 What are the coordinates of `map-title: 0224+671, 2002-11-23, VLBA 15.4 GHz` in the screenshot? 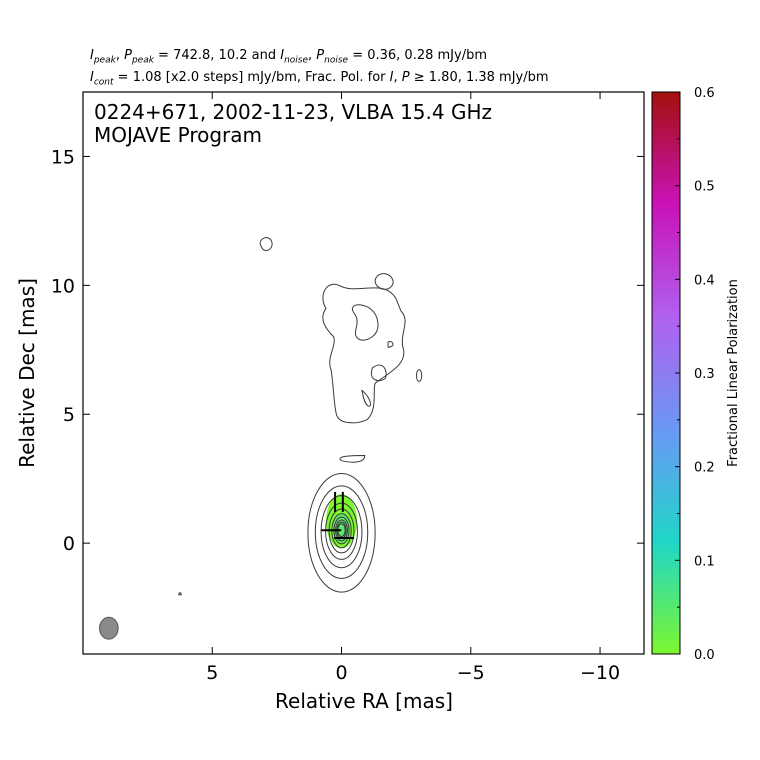 It's located at (293, 112).